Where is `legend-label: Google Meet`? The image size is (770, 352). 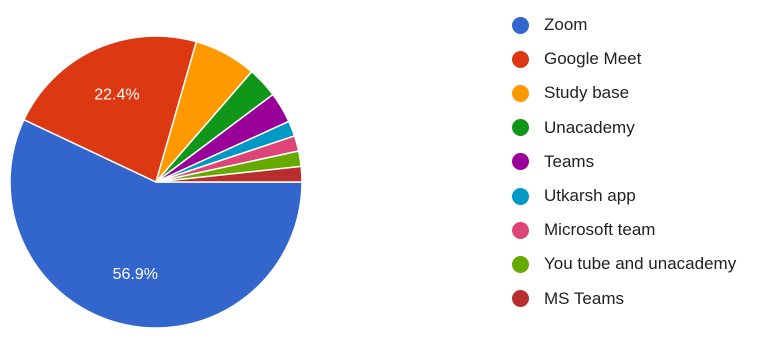
legend-label: Google Meet is located at coordinates (593, 59).